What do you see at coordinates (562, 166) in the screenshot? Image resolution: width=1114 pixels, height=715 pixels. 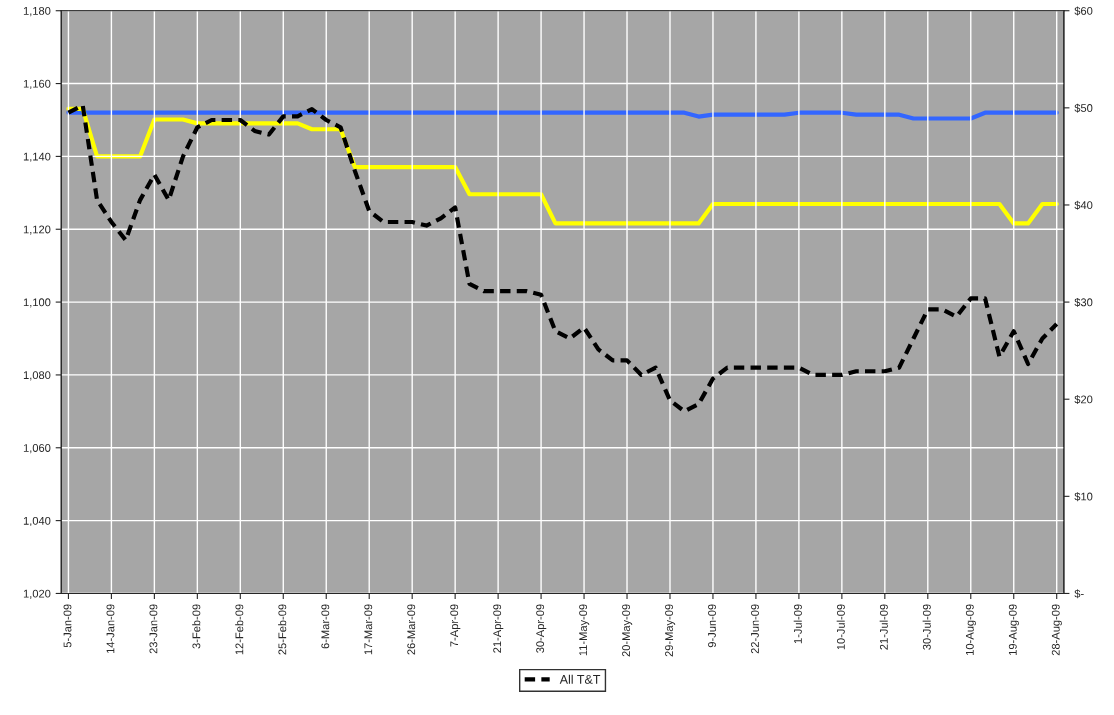 I see `line-series` at bounding box center [562, 166].